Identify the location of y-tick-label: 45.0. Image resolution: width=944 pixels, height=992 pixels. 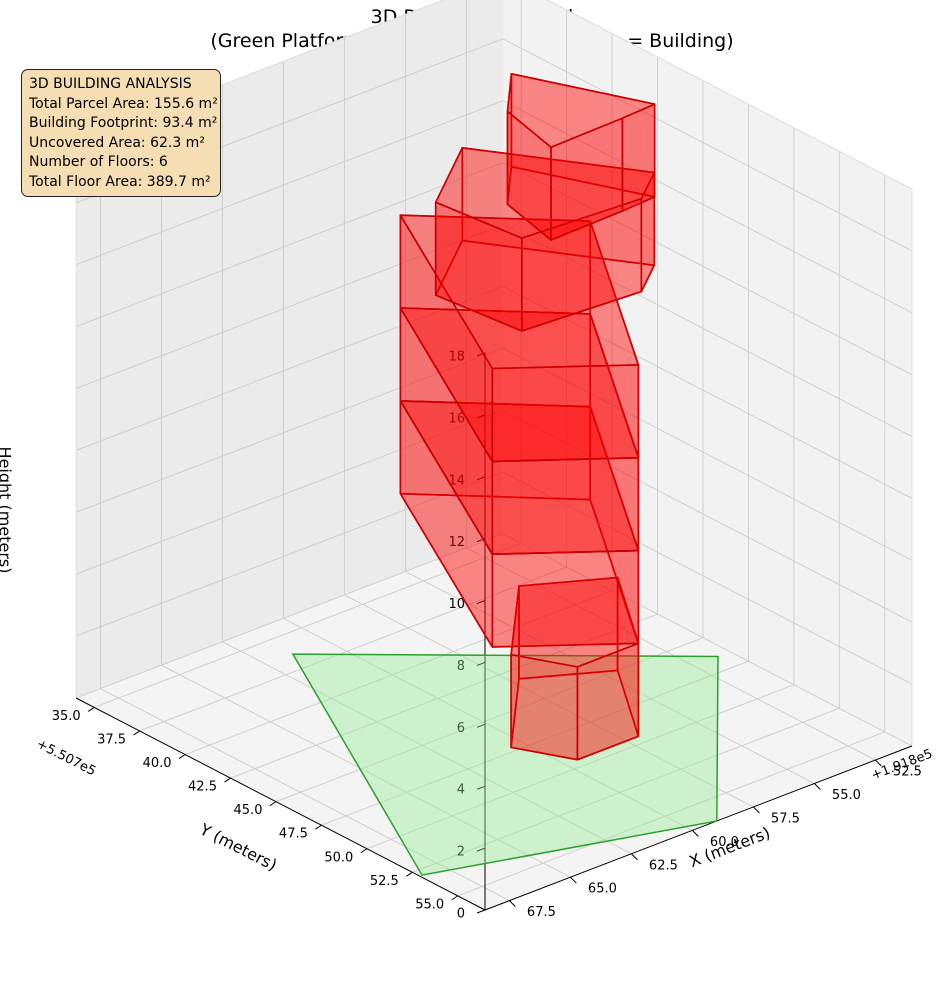
(248, 810).